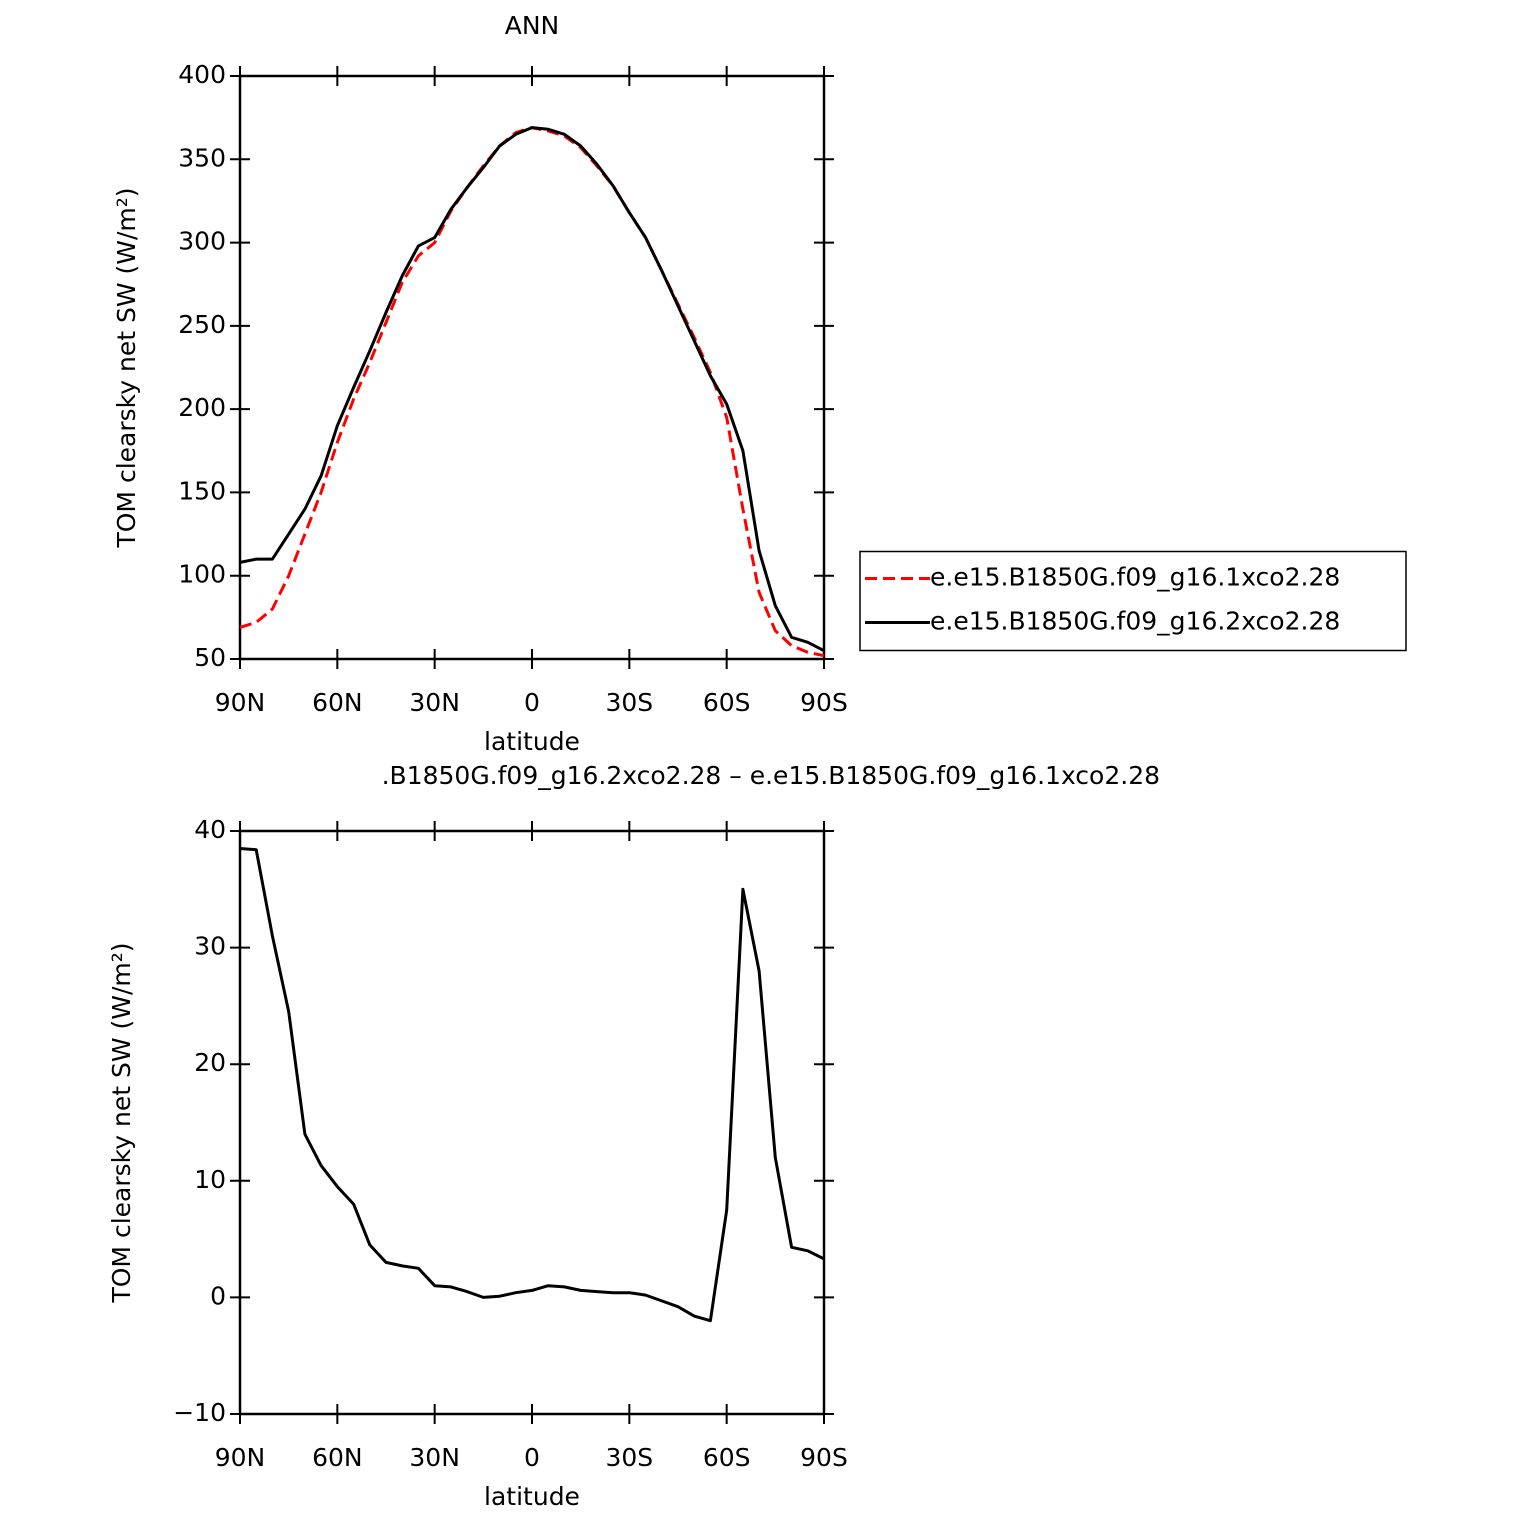  I want to click on y-tick-label: 0, so click(218, 1295).